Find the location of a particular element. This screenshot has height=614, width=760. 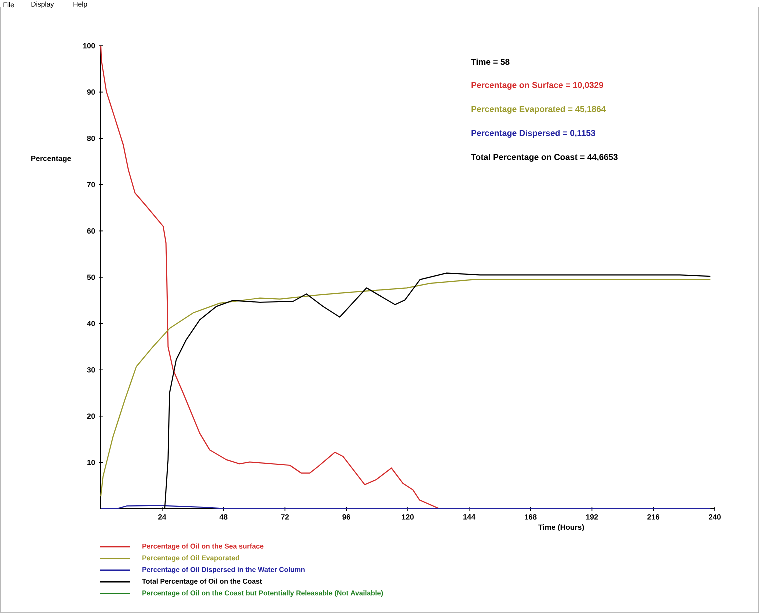

annotation: Time = 58 is located at coordinates (490, 62).